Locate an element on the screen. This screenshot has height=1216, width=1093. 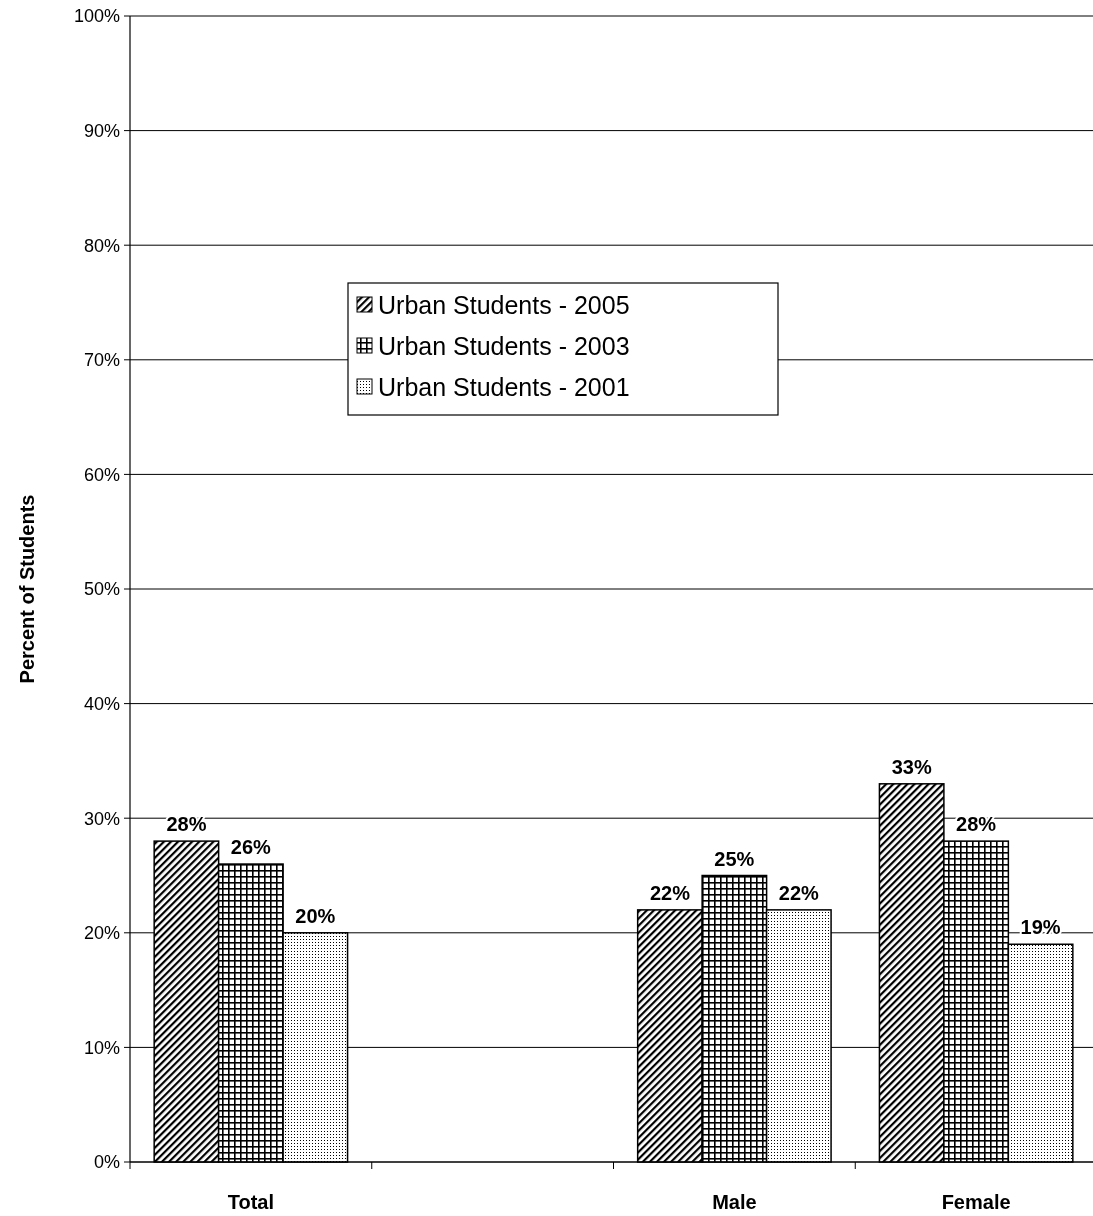
y-tick-label: 20% is located at coordinates (101, 933).